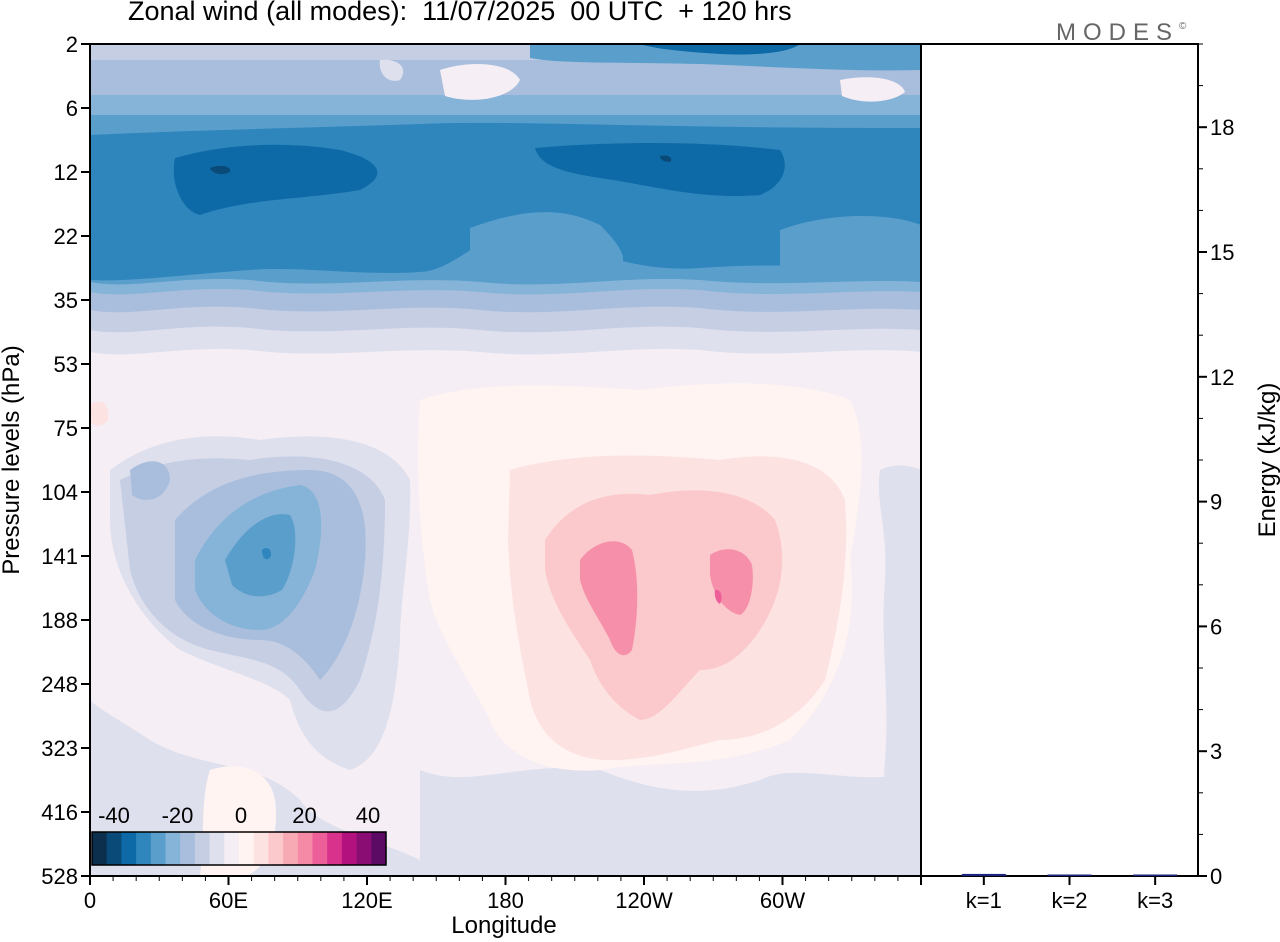 The height and width of the screenshot is (942, 1280). Describe the element at coordinates (59, 684) in the screenshot. I see `y-tick-label: 248` at that location.